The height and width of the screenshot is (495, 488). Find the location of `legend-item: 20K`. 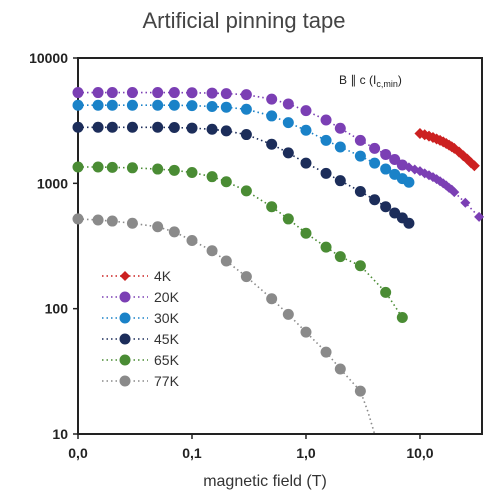

legend-item: 20K is located at coordinates (141, 297).